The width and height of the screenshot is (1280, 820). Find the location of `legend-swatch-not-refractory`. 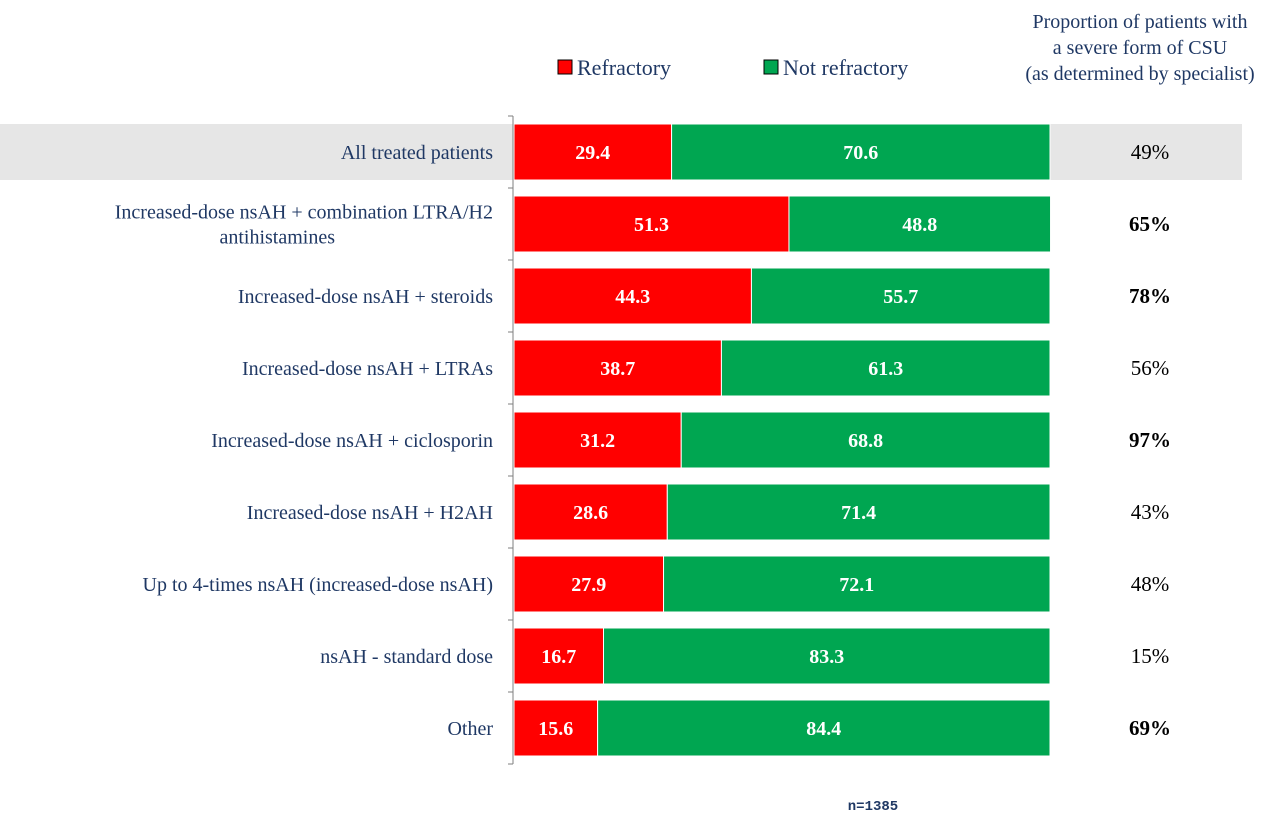

legend-swatch-not-refractory is located at coordinates (771, 67).